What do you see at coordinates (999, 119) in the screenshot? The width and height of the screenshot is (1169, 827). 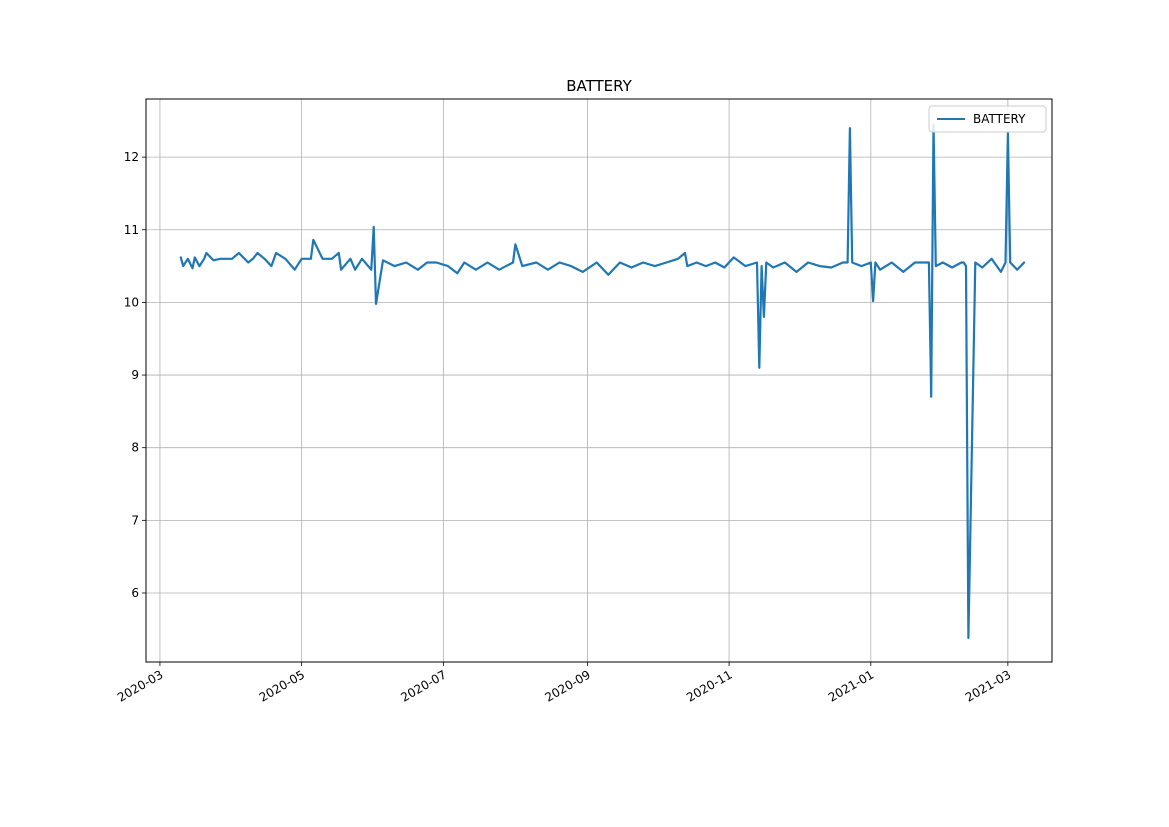 I see `legend-label: BATTERY` at bounding box center [999, 119].